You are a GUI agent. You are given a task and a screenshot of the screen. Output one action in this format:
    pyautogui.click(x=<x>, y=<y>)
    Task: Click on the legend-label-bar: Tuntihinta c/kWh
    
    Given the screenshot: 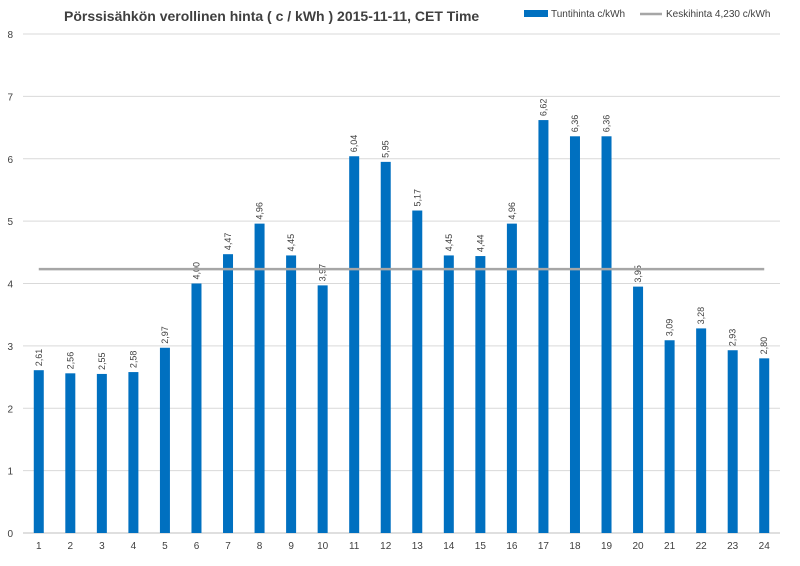 What is the action you would take?
    pyautogui.click(x=588, y=14)
    